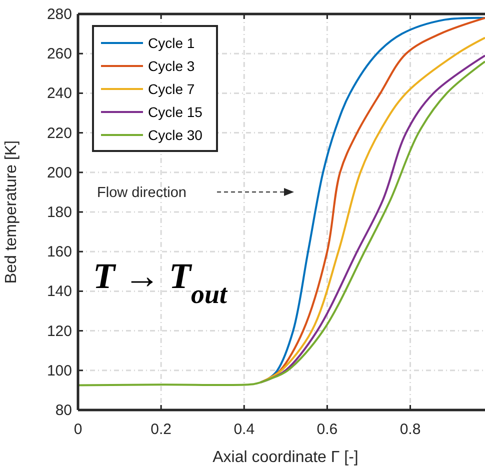 The width and height of the screenshot is (485, 472). Describe the element at coordinates (59, 291) in the screenshot. I see `y-tick-label: 140` at that location.